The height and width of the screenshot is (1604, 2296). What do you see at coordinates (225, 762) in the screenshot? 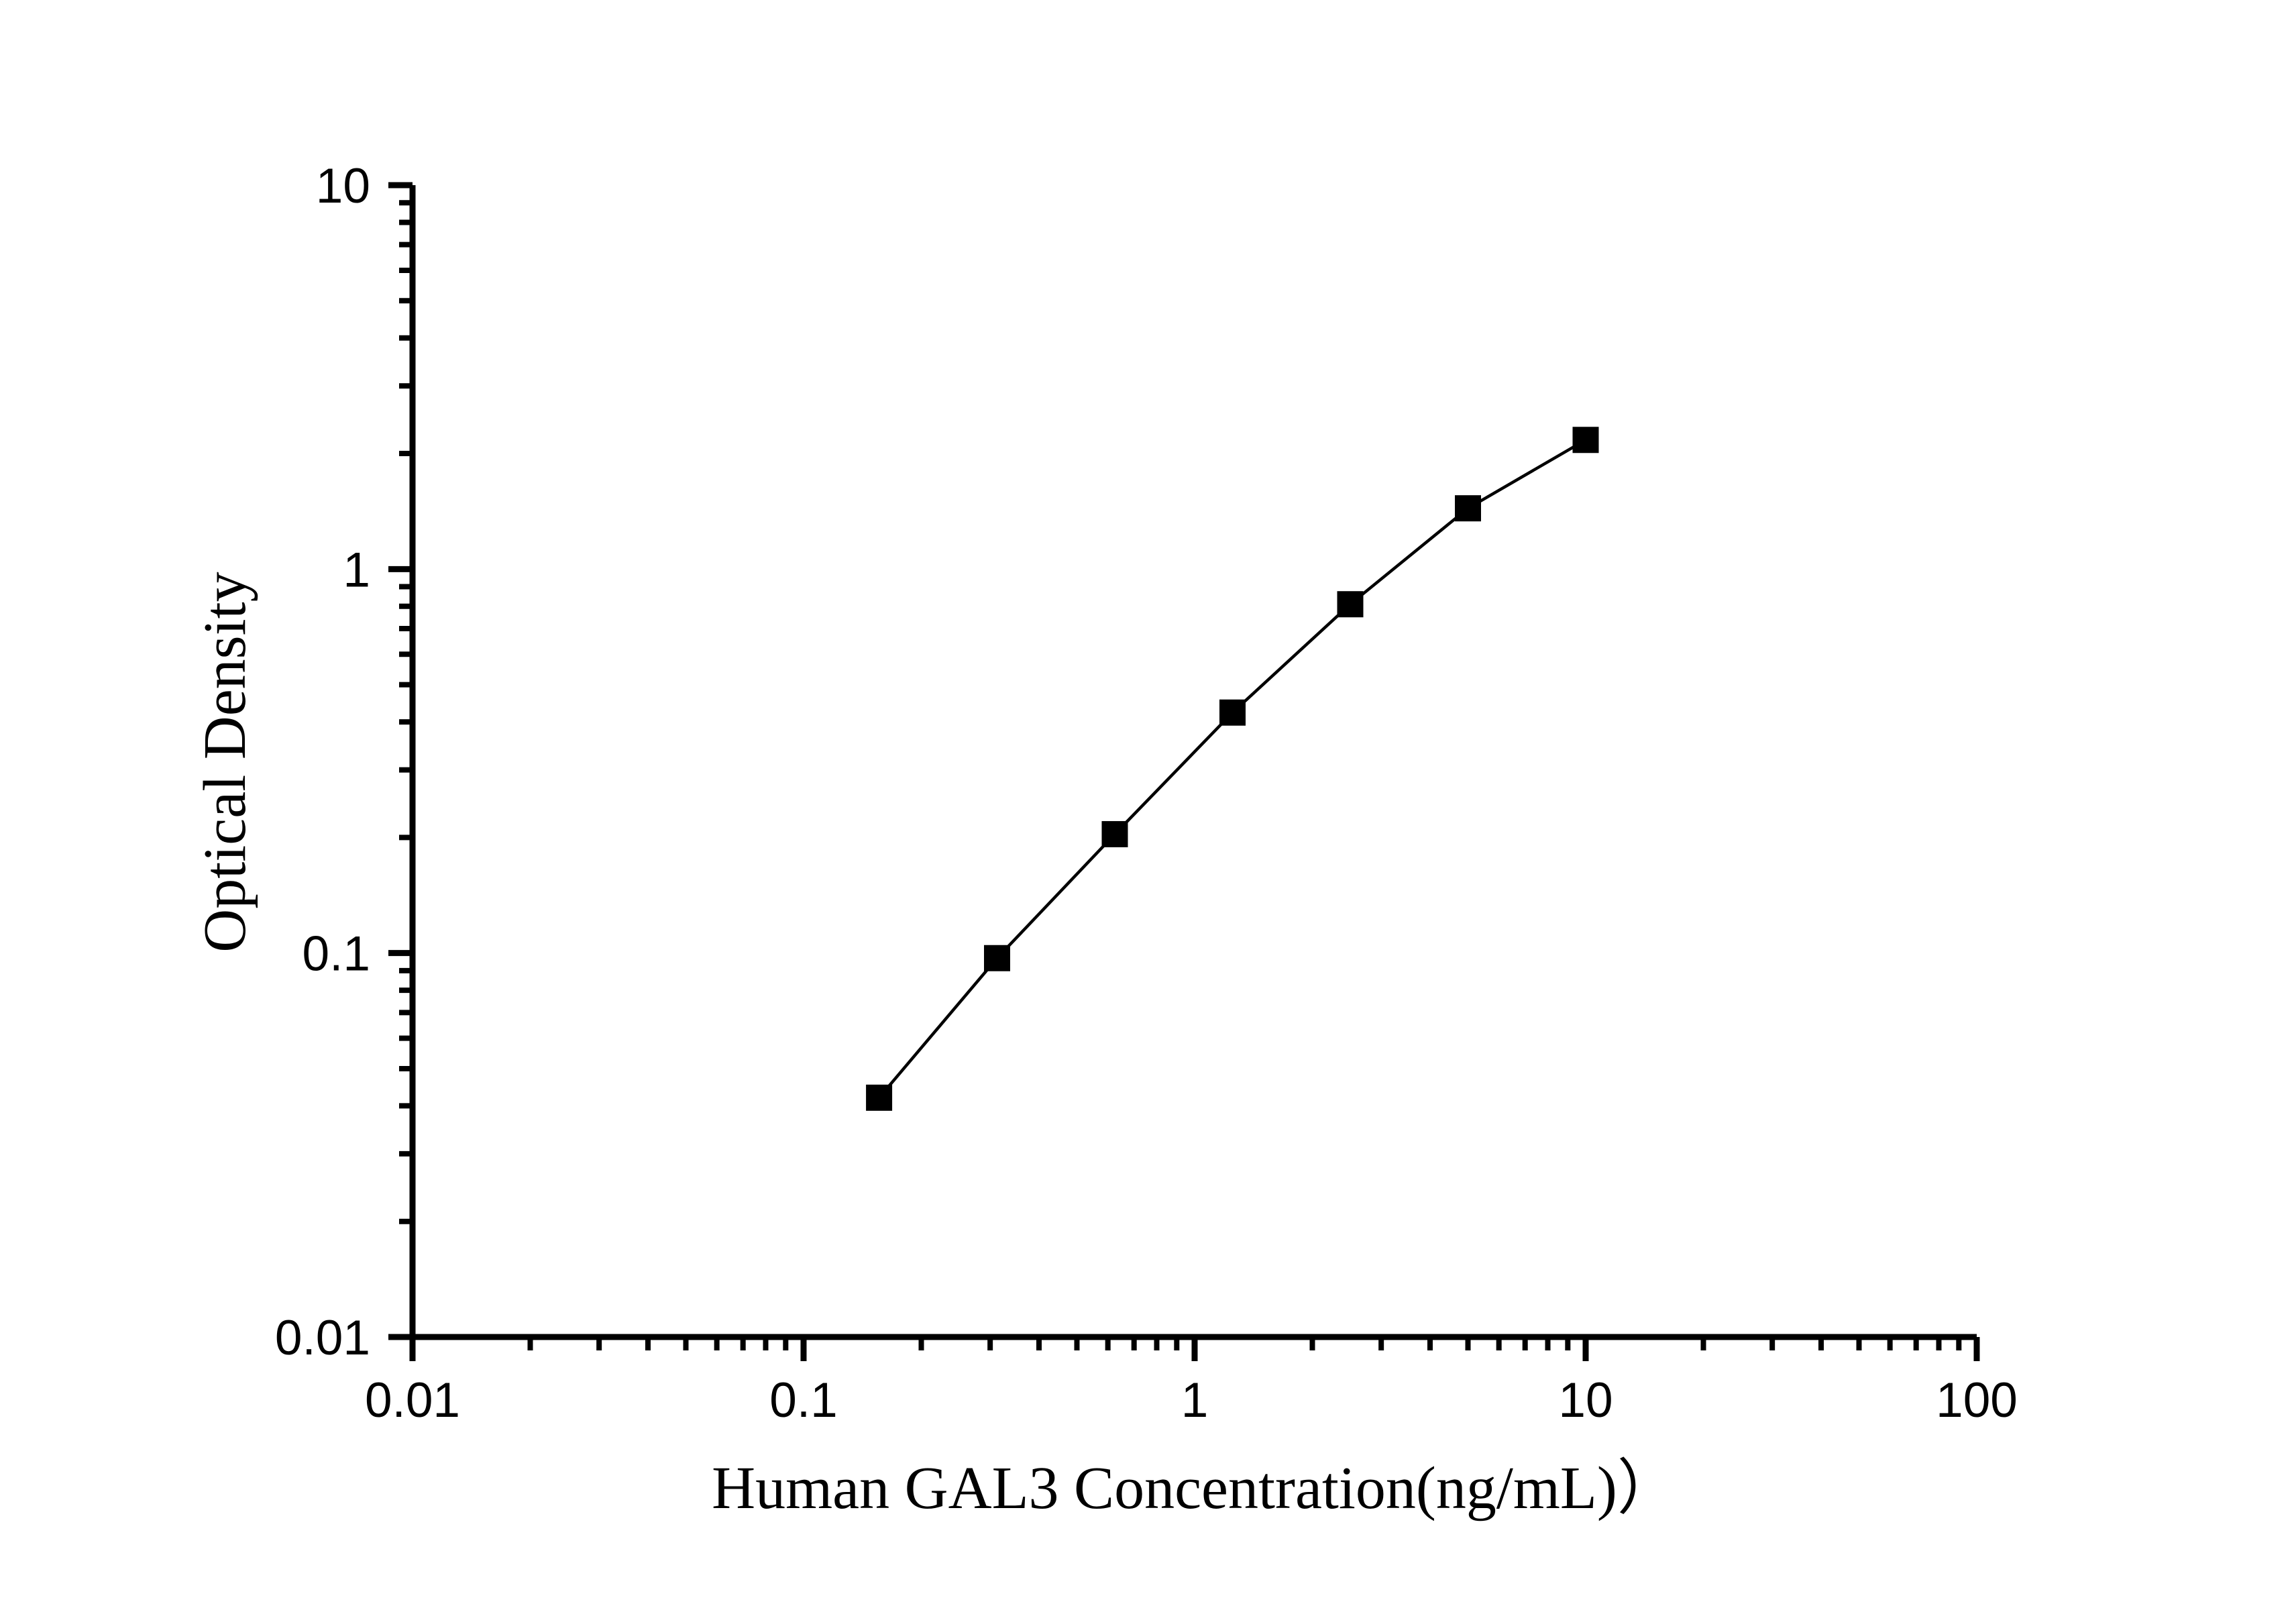
I see `y-axis-title: Optical Density` at bounding box center [225, 762].